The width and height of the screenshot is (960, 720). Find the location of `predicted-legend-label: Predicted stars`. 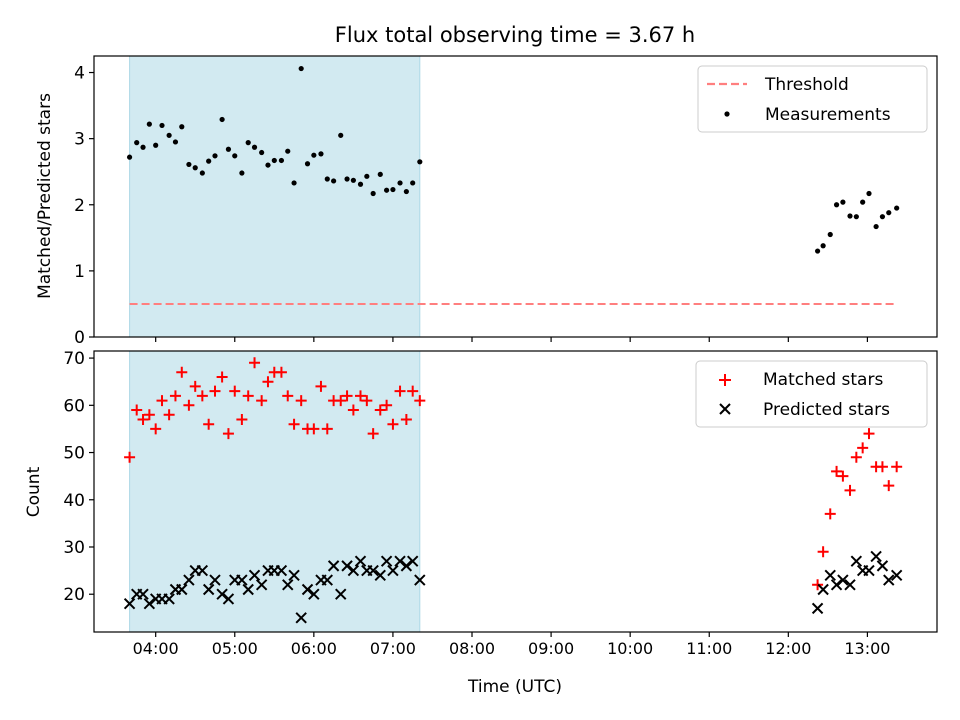

predicted-legend-label: Predicted stars is located at coordinates (826, 410).